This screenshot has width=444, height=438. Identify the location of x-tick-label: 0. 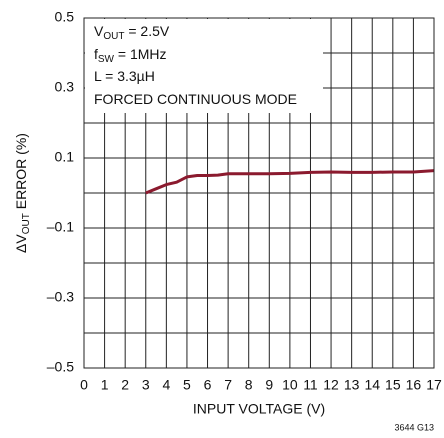
(84, 385).